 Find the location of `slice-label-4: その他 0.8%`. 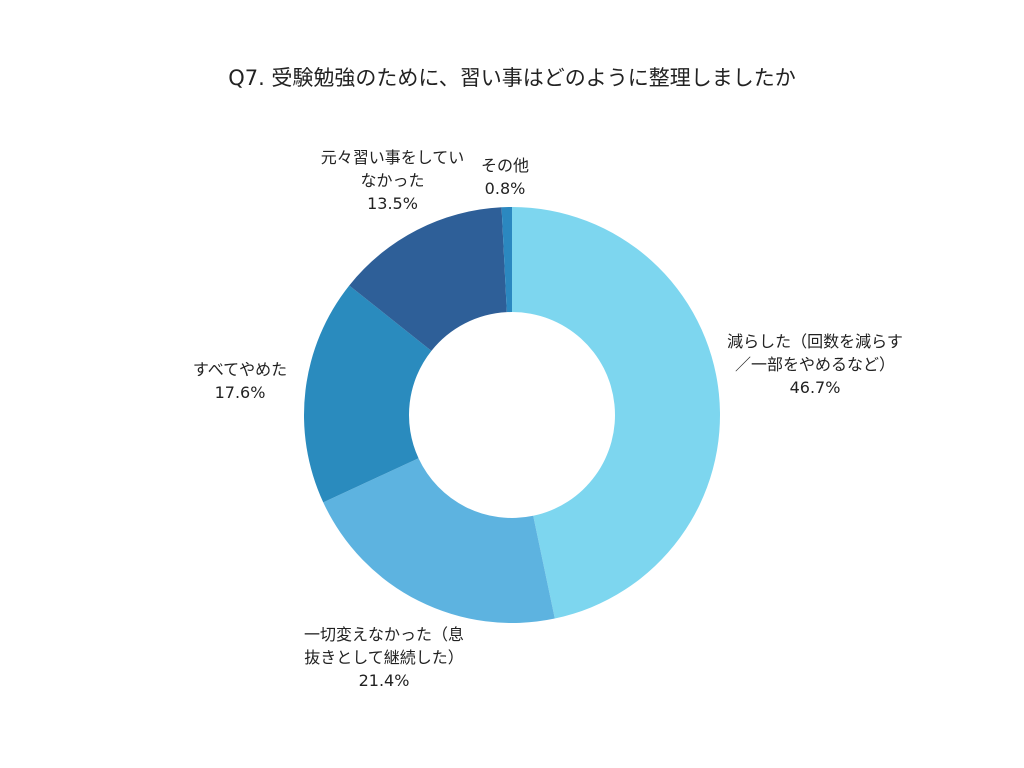

slice-label-4: その他 0.8% is located at coordinates (504, 177).